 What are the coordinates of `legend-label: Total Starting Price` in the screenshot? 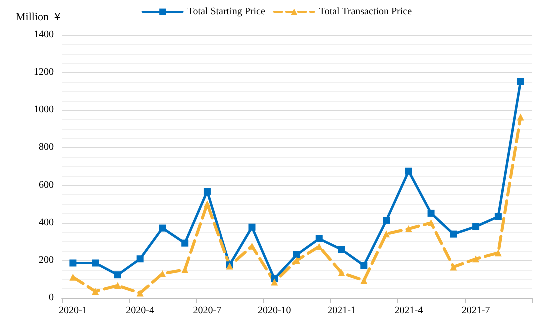 It's located at (227, 12).